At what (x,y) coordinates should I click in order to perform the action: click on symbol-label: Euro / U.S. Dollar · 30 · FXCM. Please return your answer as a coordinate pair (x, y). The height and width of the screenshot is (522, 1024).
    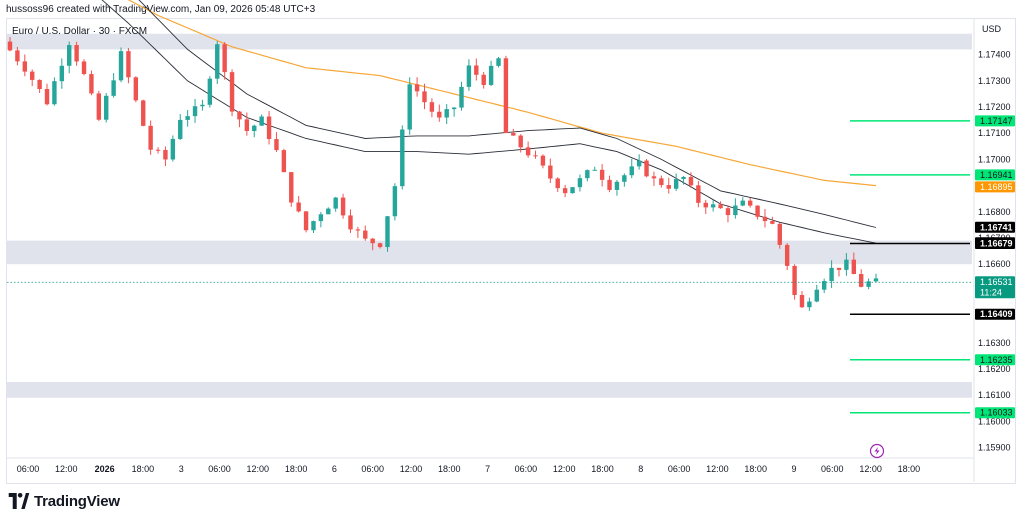
    Looking at the image, I should click on (80, 31).